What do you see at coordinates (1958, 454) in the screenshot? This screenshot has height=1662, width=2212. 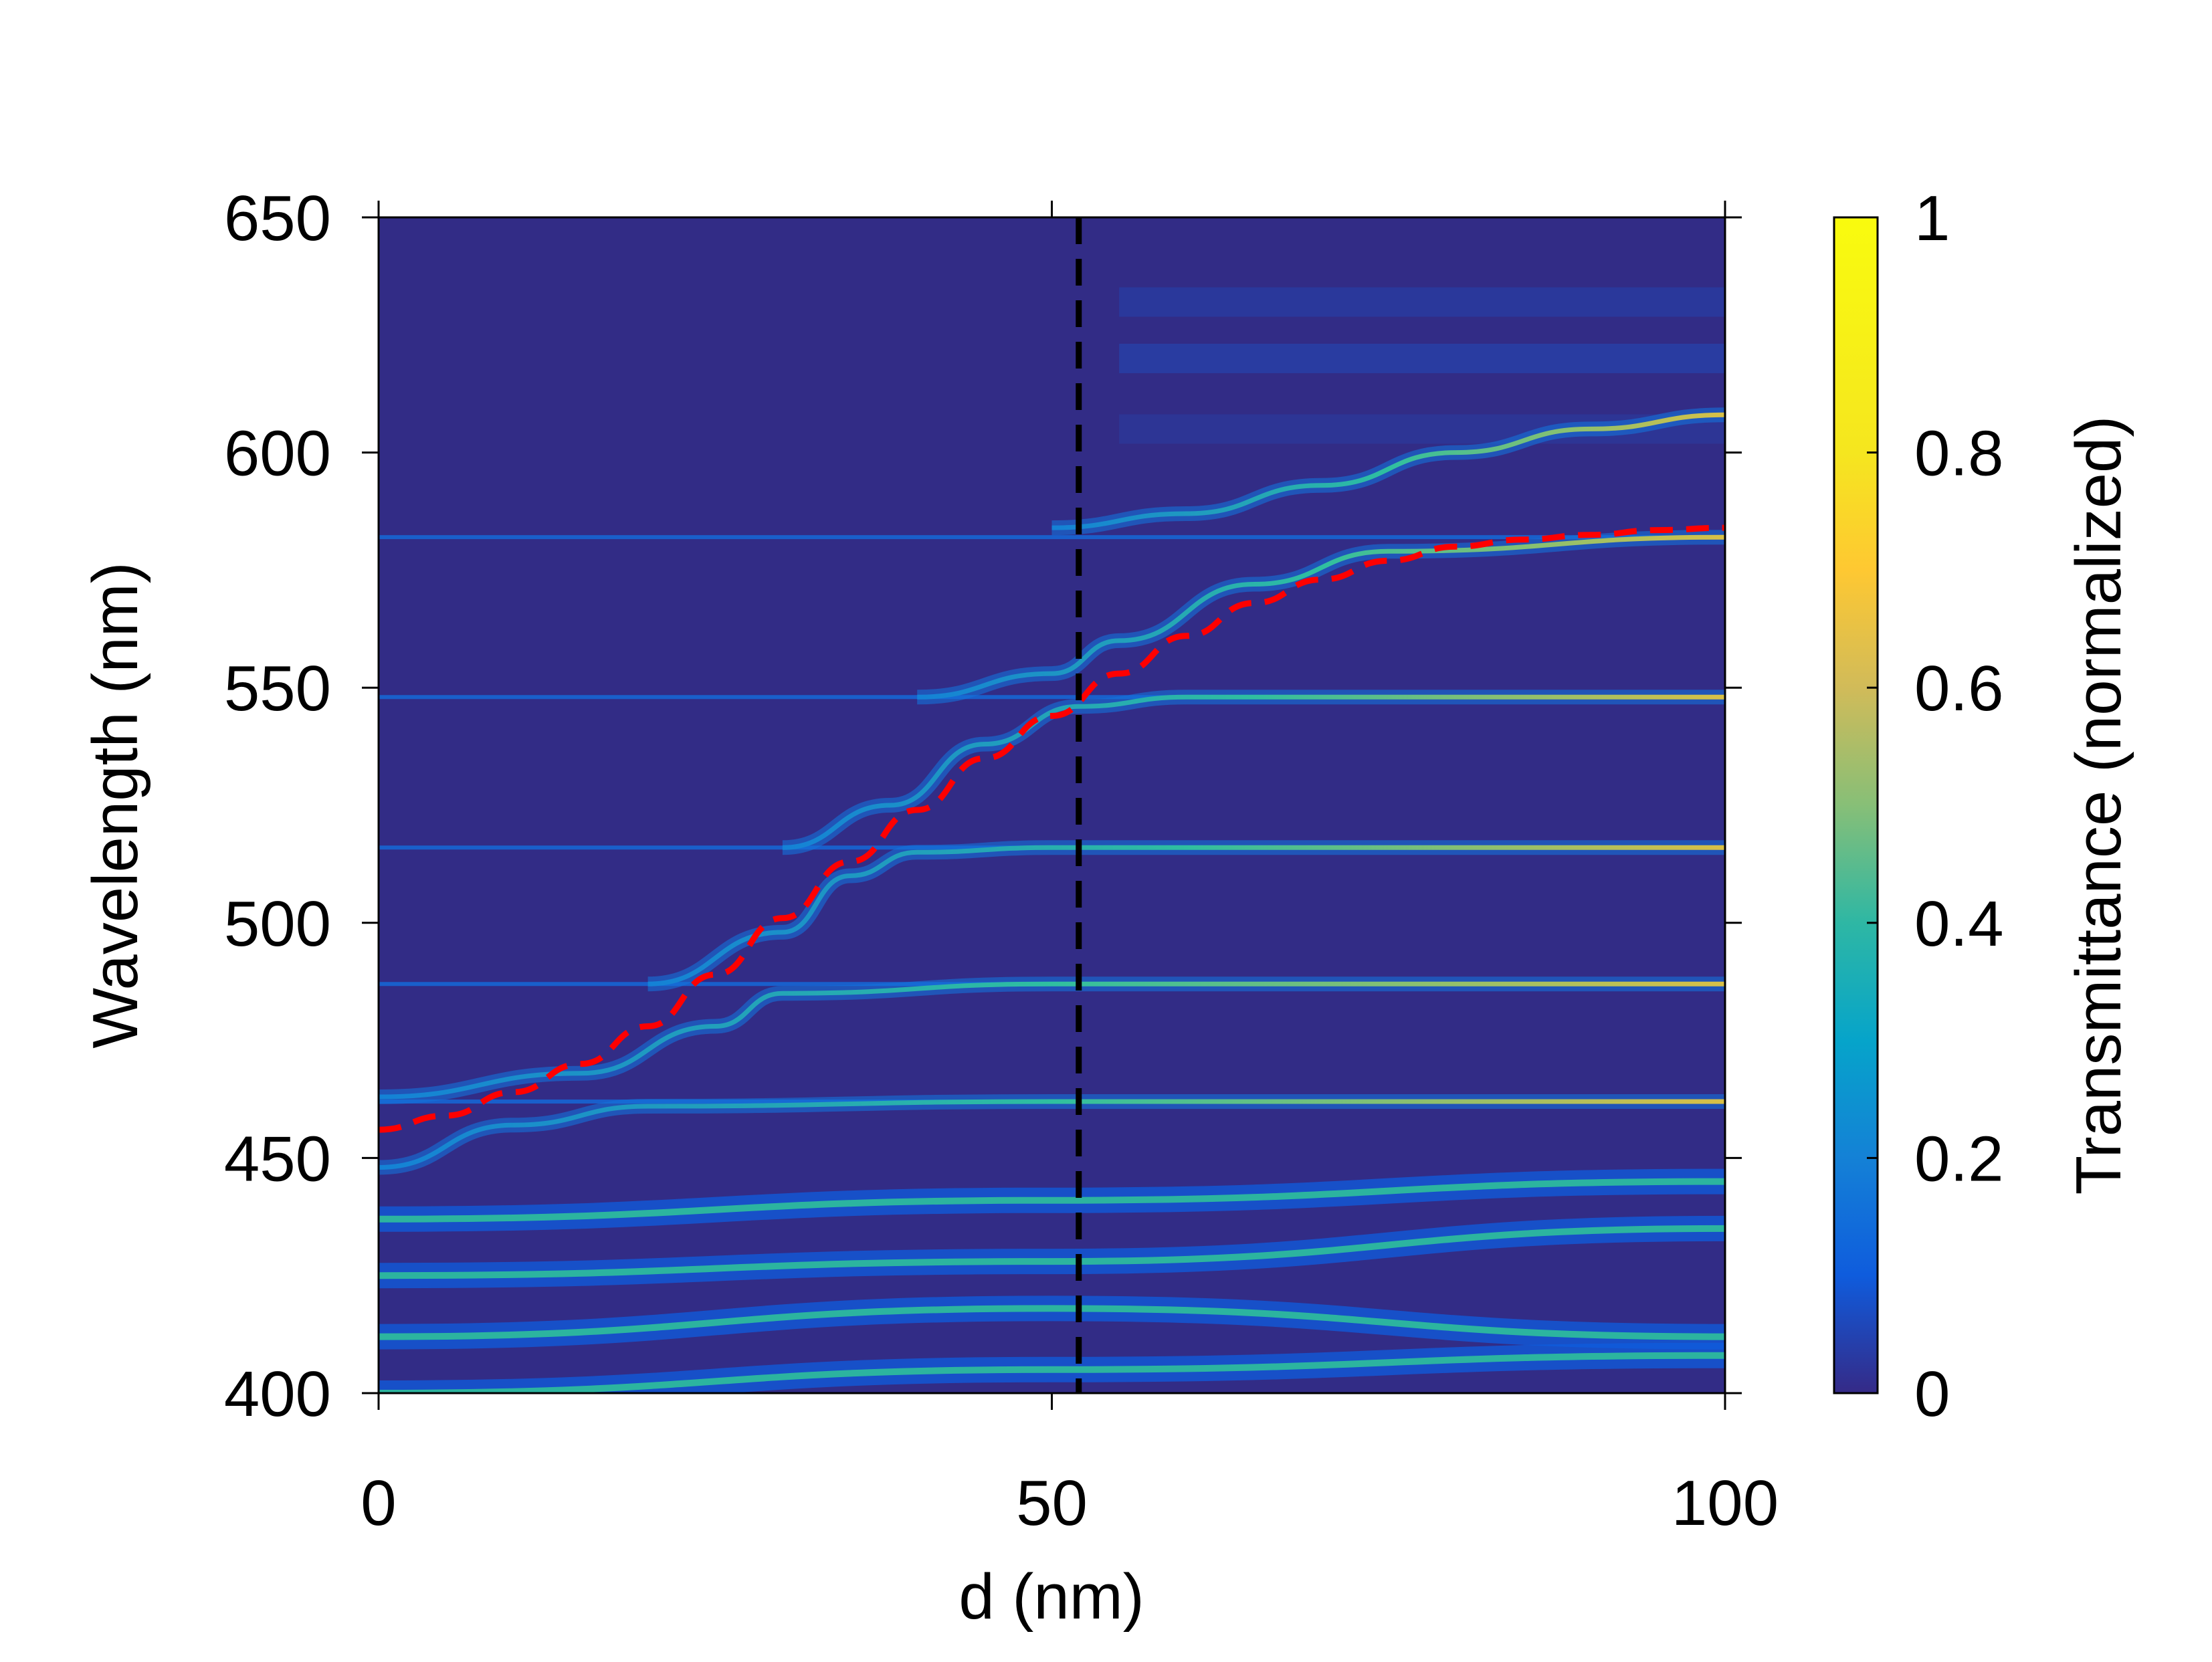 I see `colorbar-tick-label: 0.8` at bounding box center [1958, 454].